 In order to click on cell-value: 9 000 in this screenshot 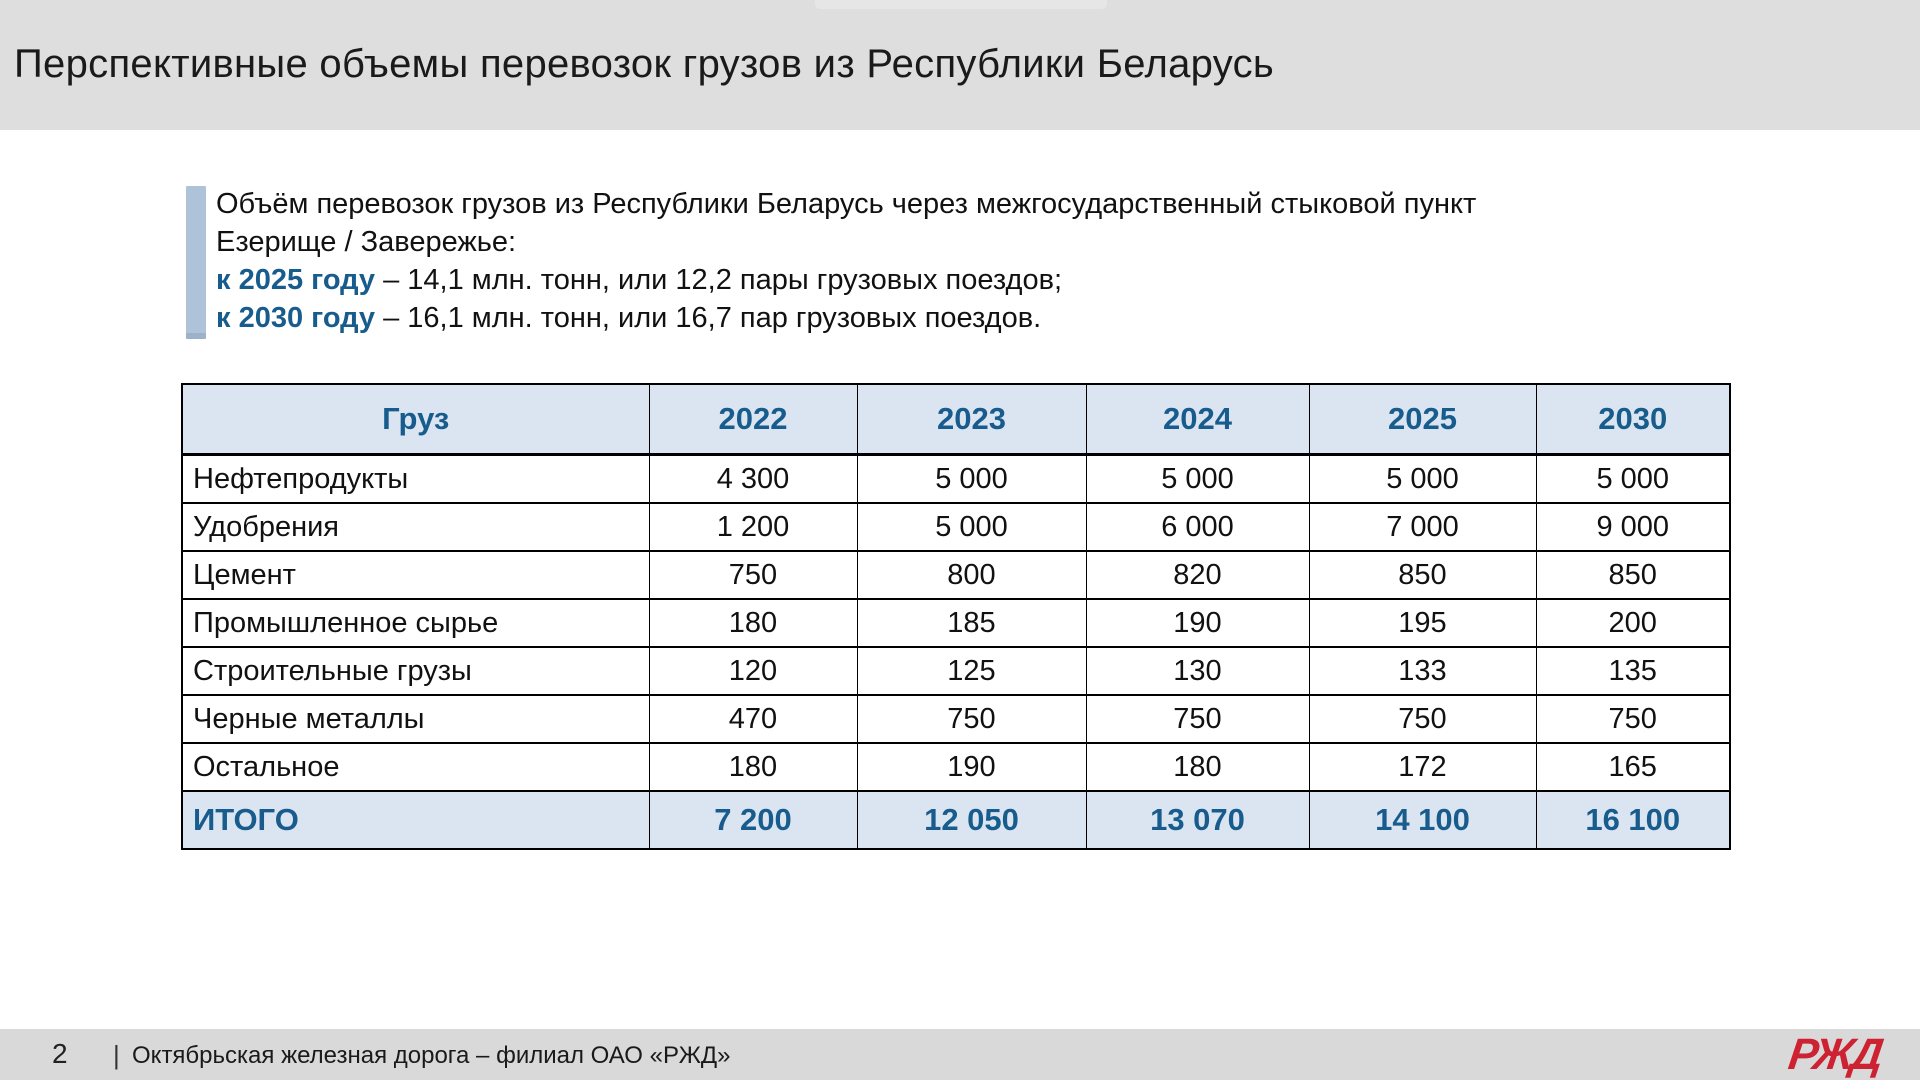, I will do `click(1633, 527)`.